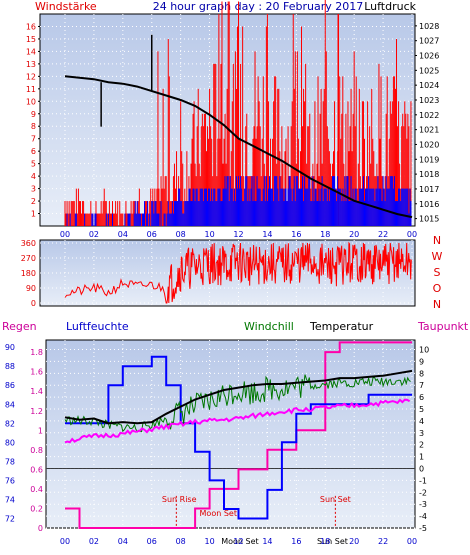  What do you see at coordinates (437, 272) in the screenshot?
I see `direction-label: S` at bounding box center [437, 272].